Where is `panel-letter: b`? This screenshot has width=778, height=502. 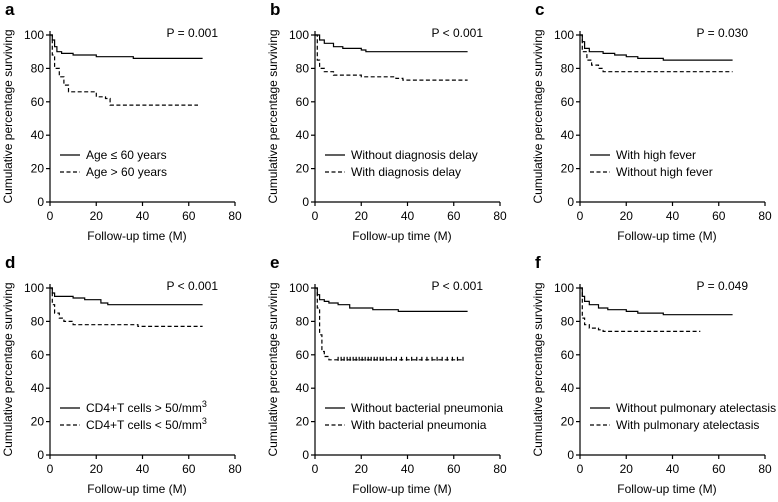 panel-letter: b is located at coordinates (275, 9).